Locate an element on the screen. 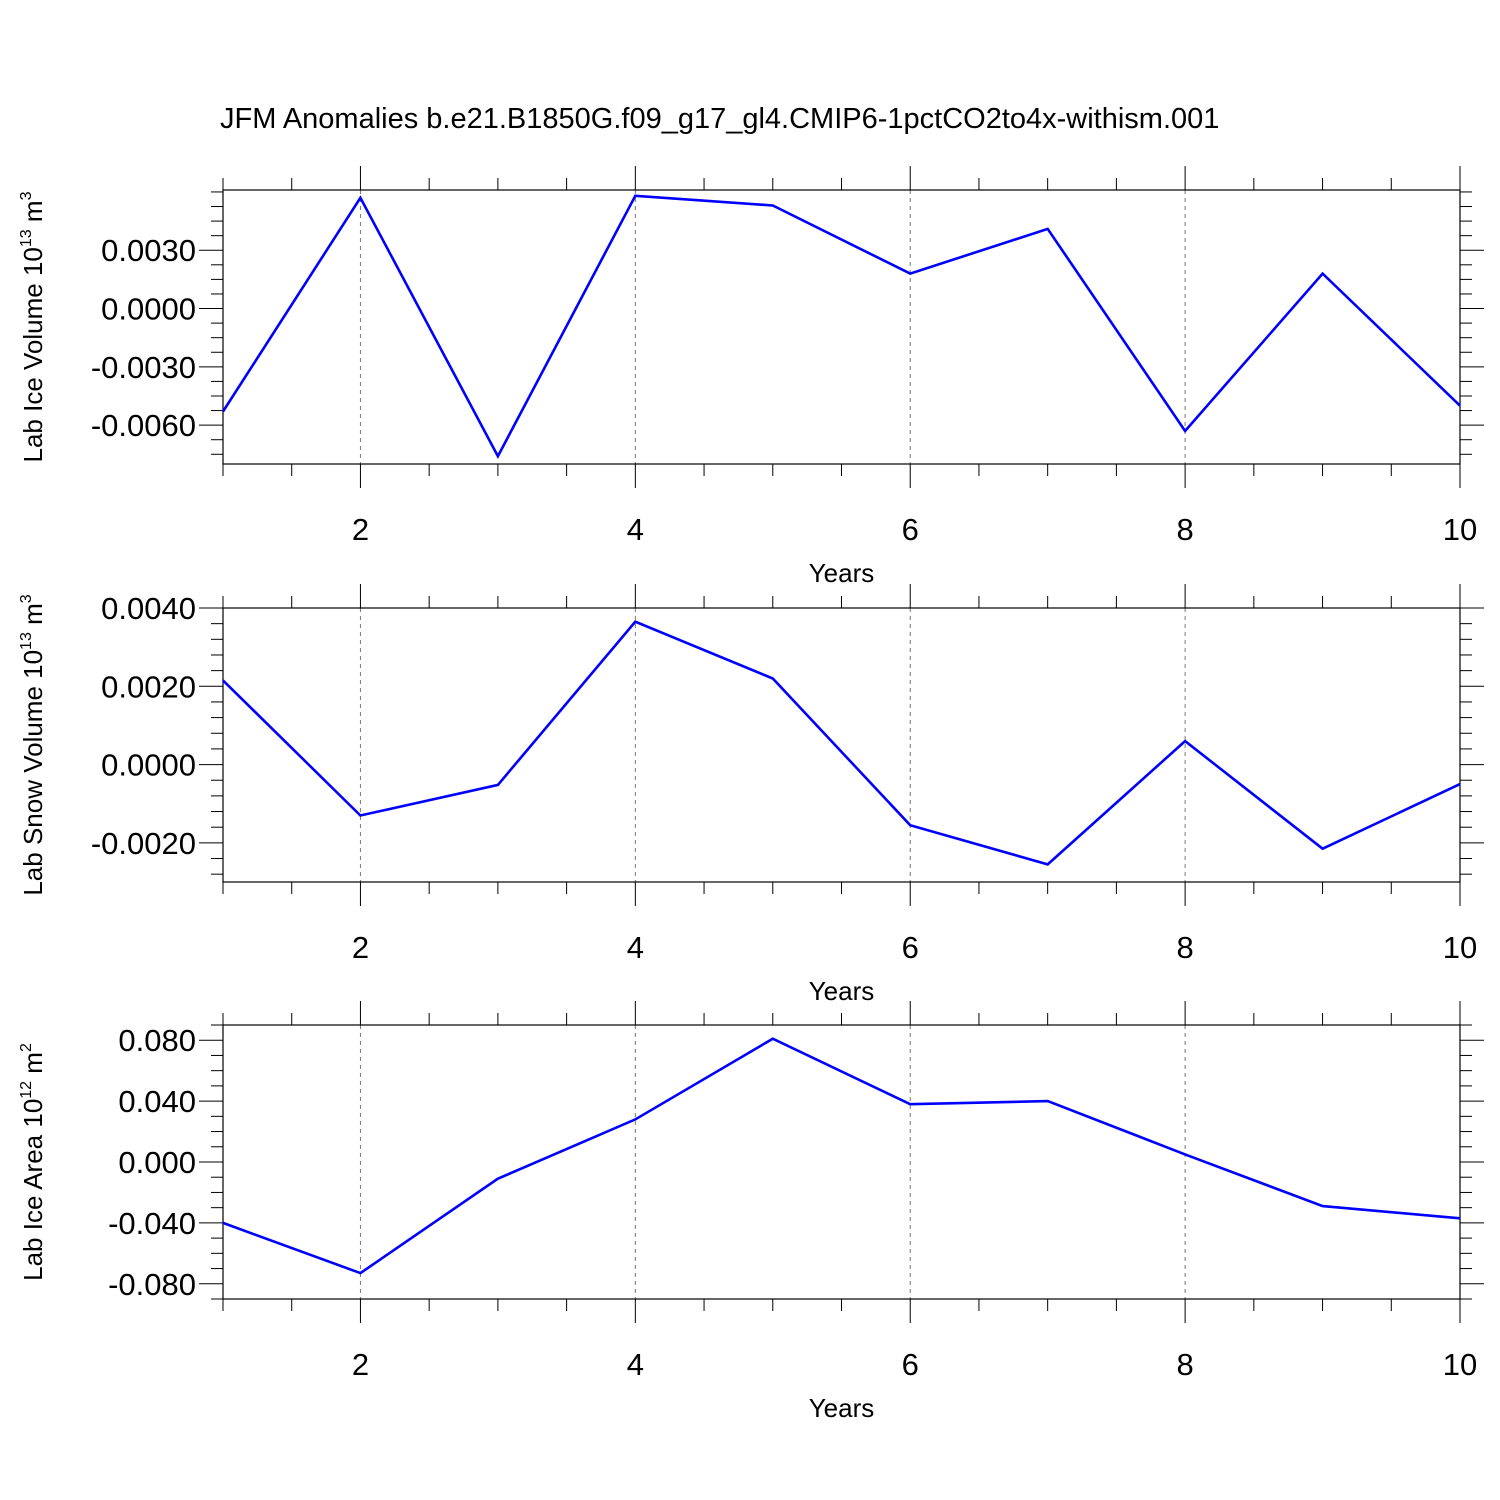  y-tick-label: 0.0030 is located at coordinates (148, 250).